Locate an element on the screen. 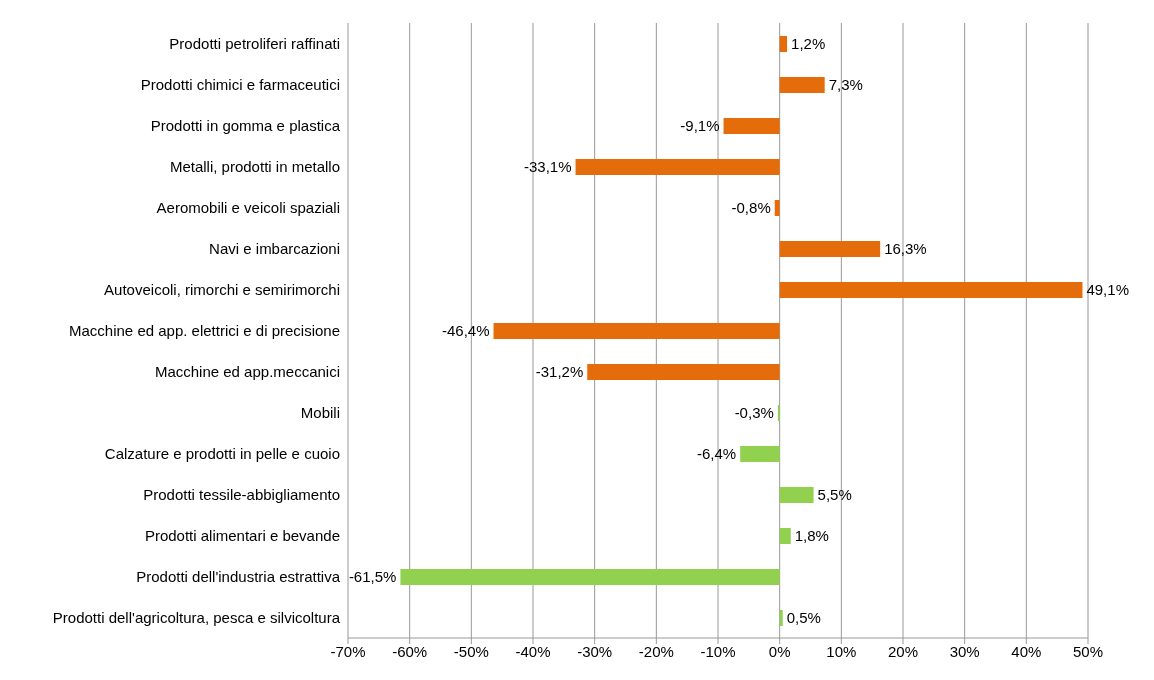  y-tick-label: Aeromobili e veicoli spaziali is located at coordinates (248, 207).